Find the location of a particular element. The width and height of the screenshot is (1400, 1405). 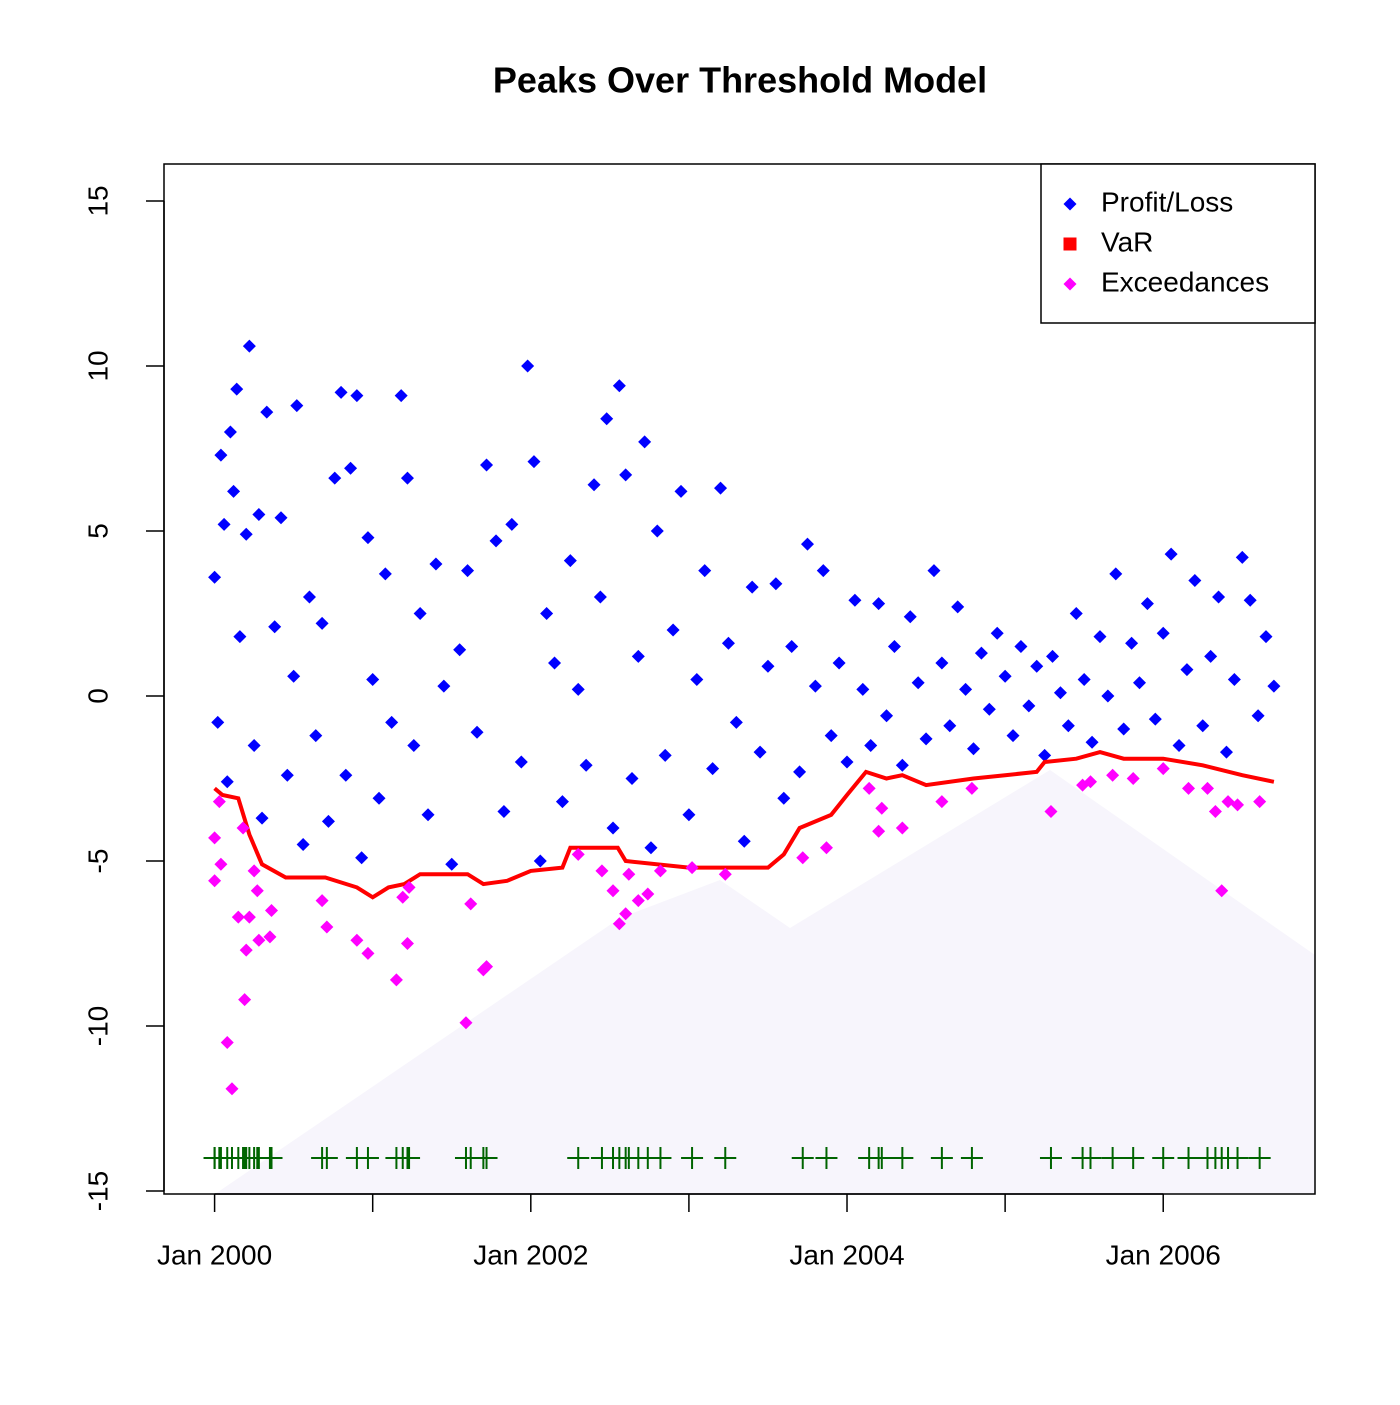

legend-label: Exceedances is located at coordinates (1185, 281).